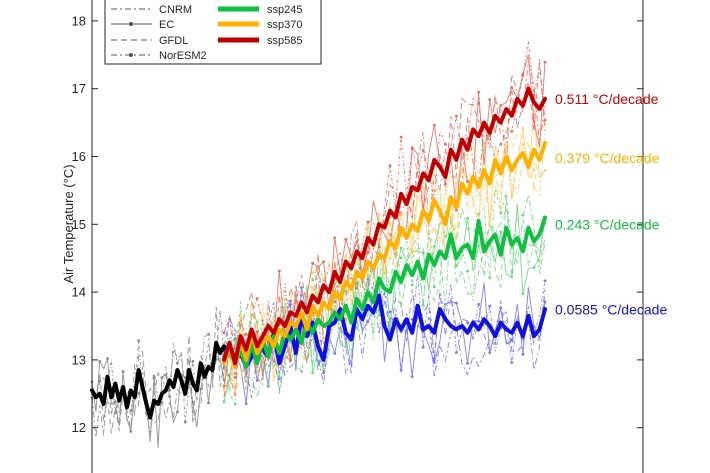 This screenshot has width=710, height=473. Describe the element at coordinates (284, 41) in the screenshot. I see `legend-label-ssp585: ssp585` at that location.